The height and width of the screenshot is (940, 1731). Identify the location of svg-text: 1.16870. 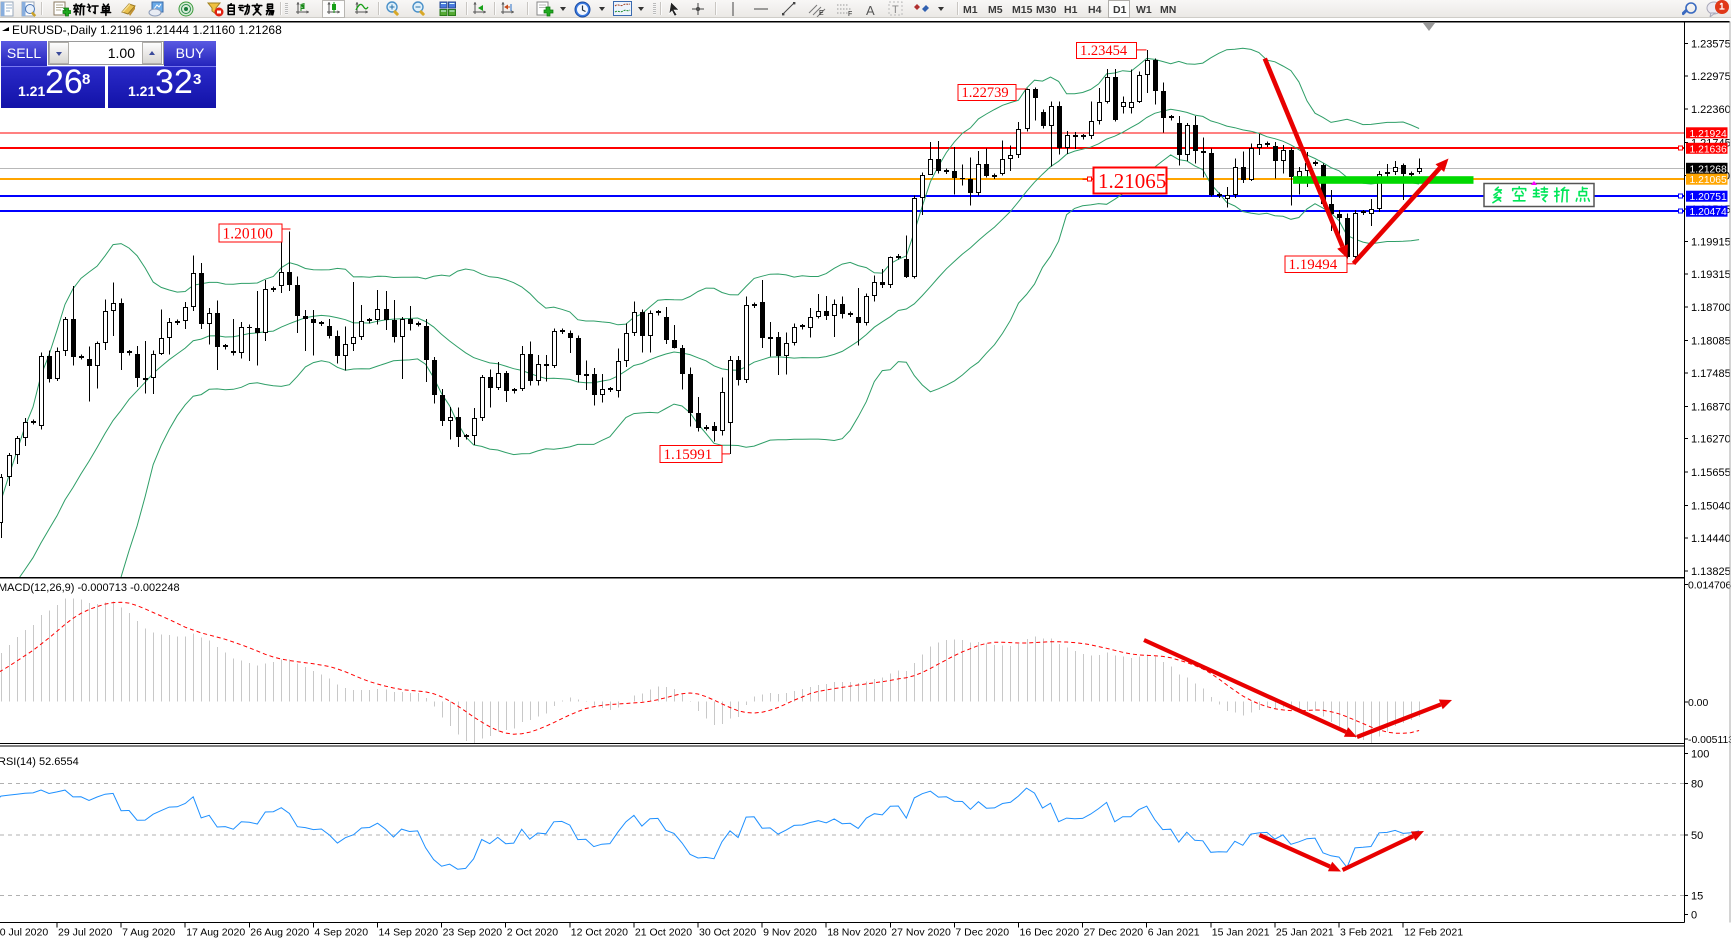
(1711, 407).